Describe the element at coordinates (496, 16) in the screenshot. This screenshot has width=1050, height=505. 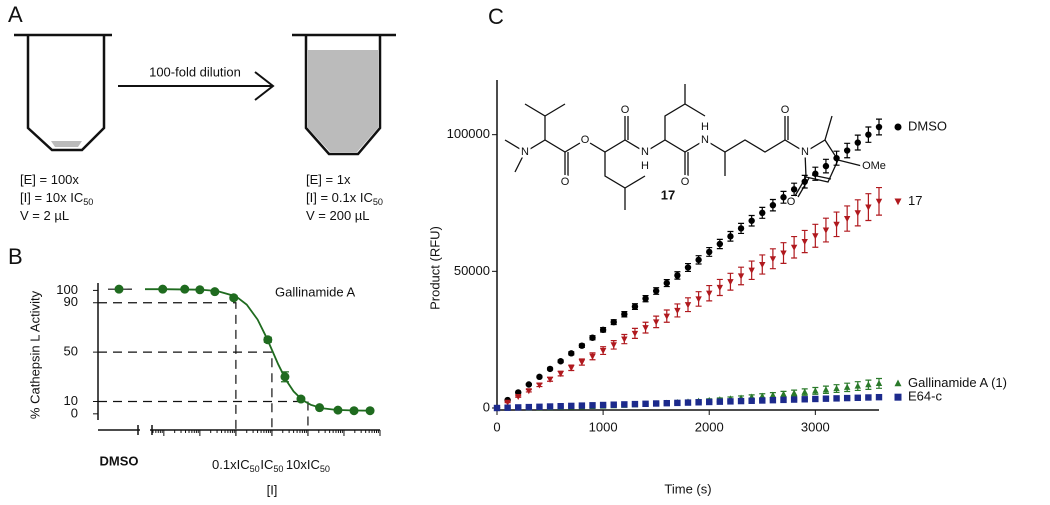
I see `panel-label: C` at that location.